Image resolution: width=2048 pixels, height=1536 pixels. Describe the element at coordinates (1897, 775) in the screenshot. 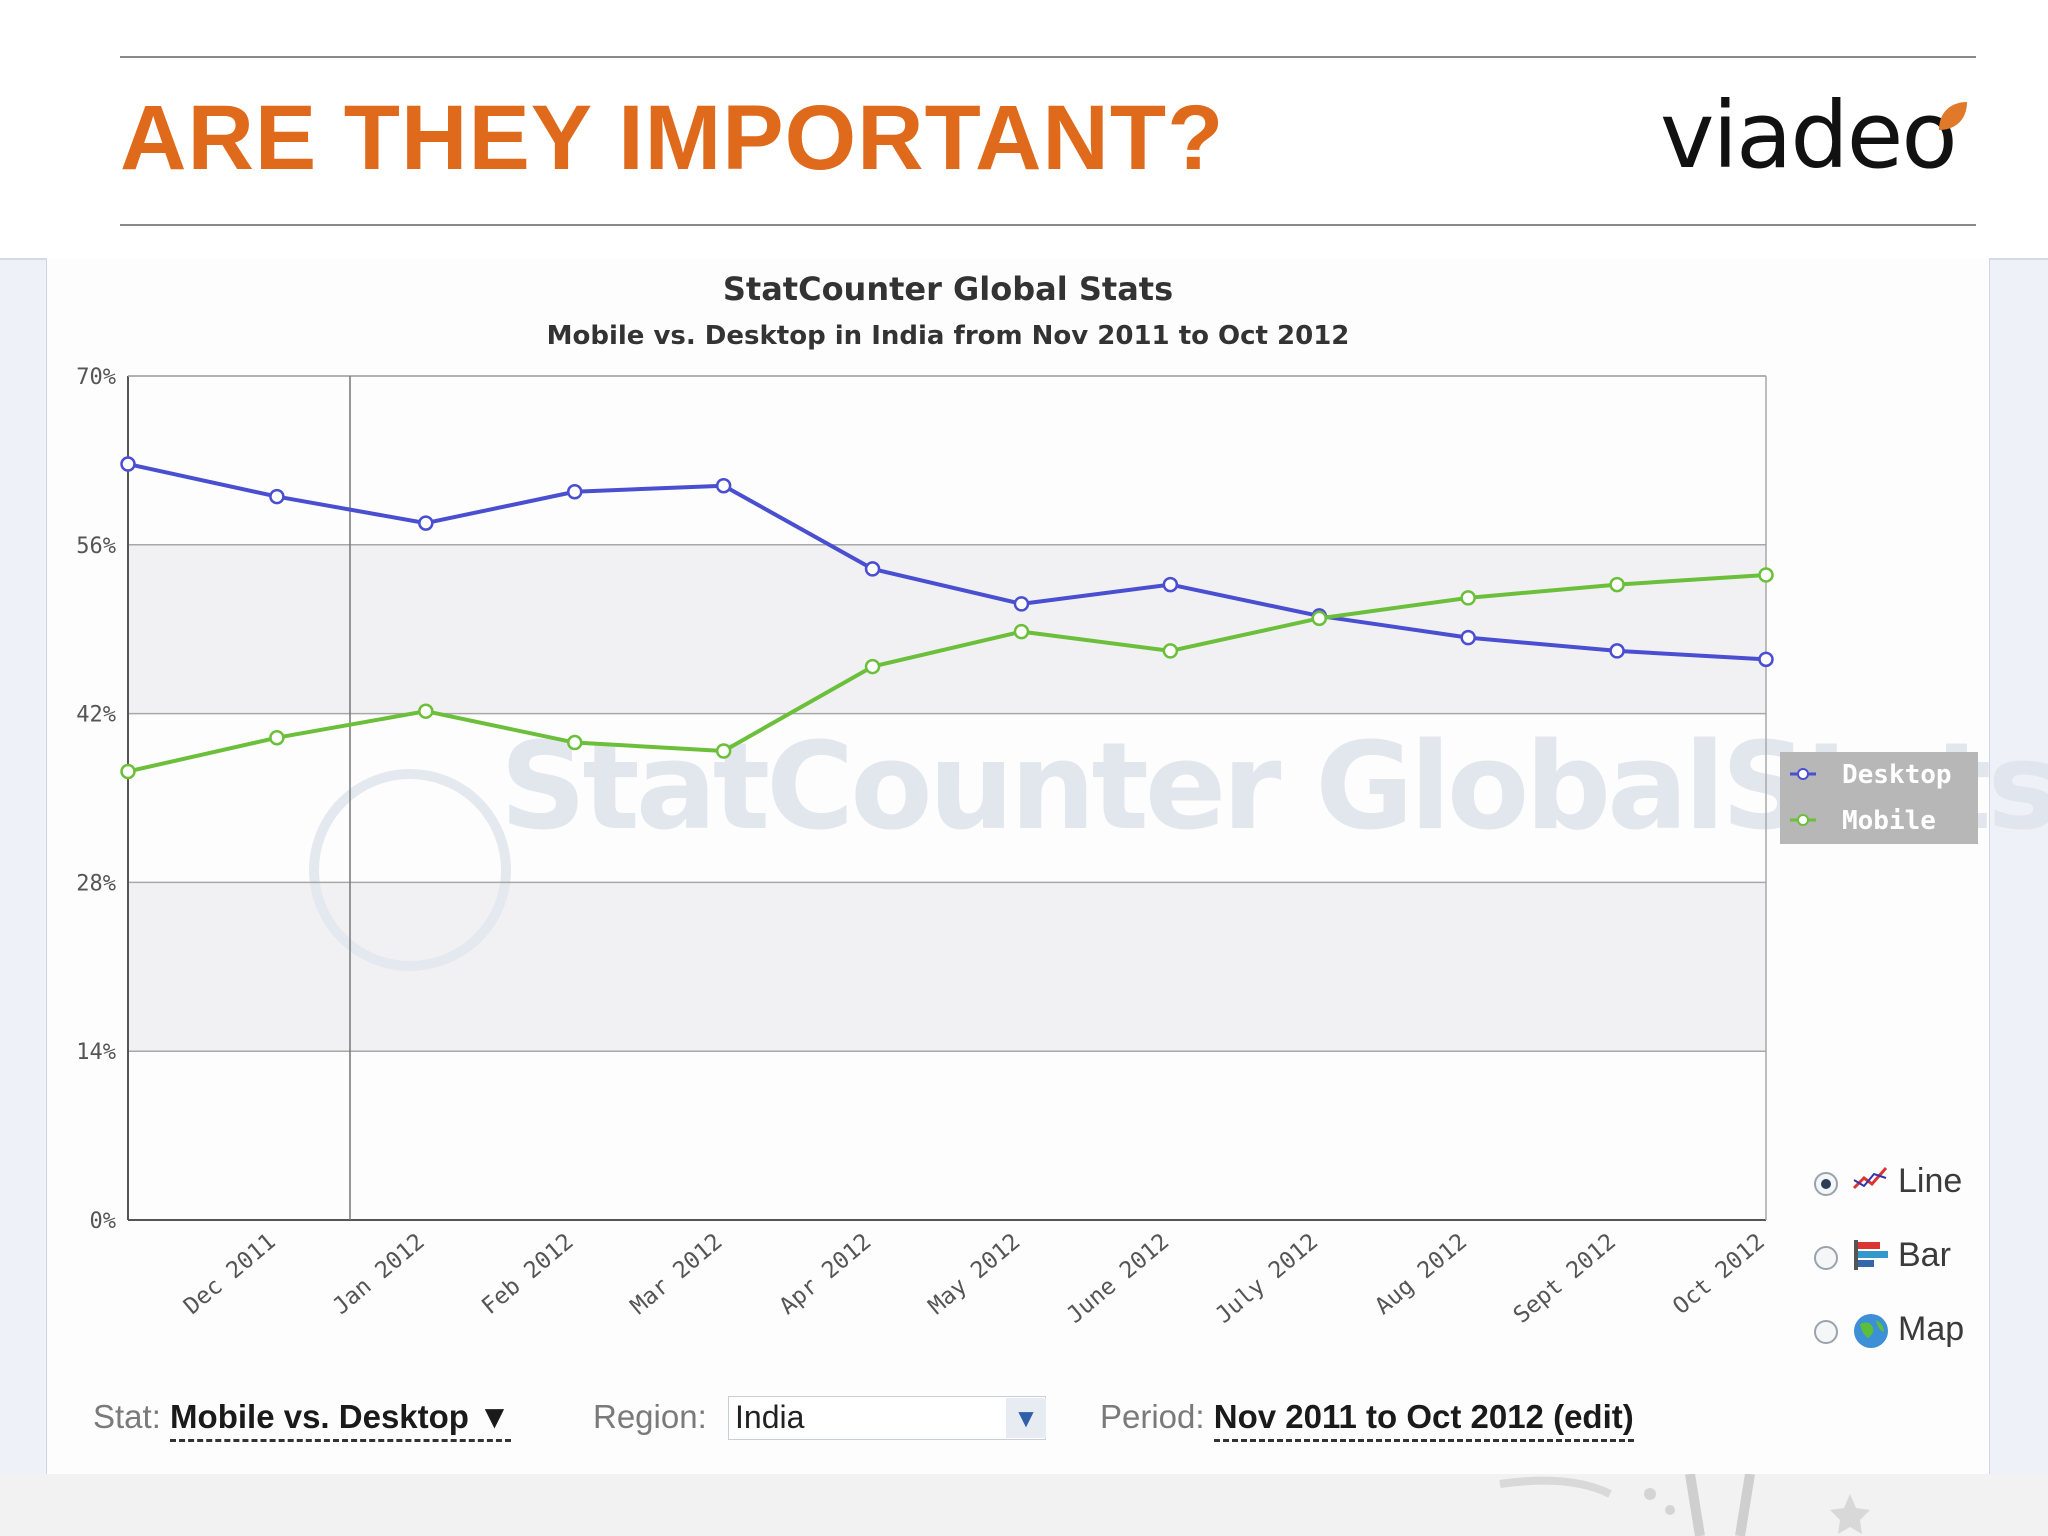

I see `legend-label-desktop: Desktop` at that location.